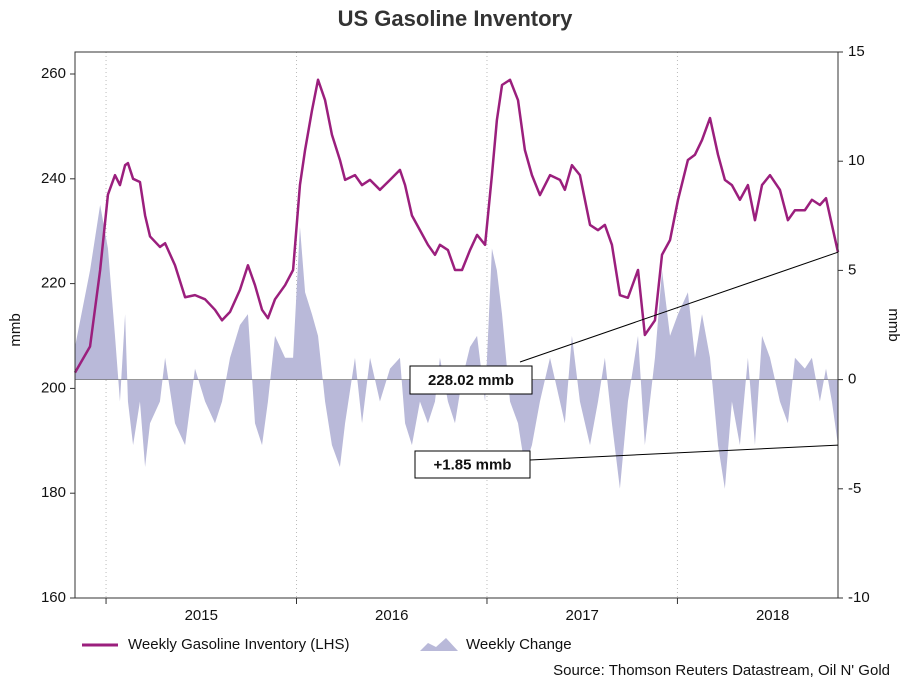 The image size is (909, 682). What do you see at coordinates (238, 644) in the screenshot?
I see `legend-label: Weekly Gasoline Inventory (LHS)` at bounding box center [238, 644].